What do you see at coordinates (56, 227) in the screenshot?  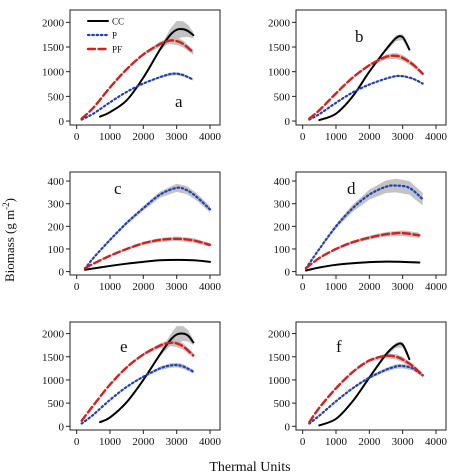 I see `y-tick-label: 200` at bounding box center [56, 227].